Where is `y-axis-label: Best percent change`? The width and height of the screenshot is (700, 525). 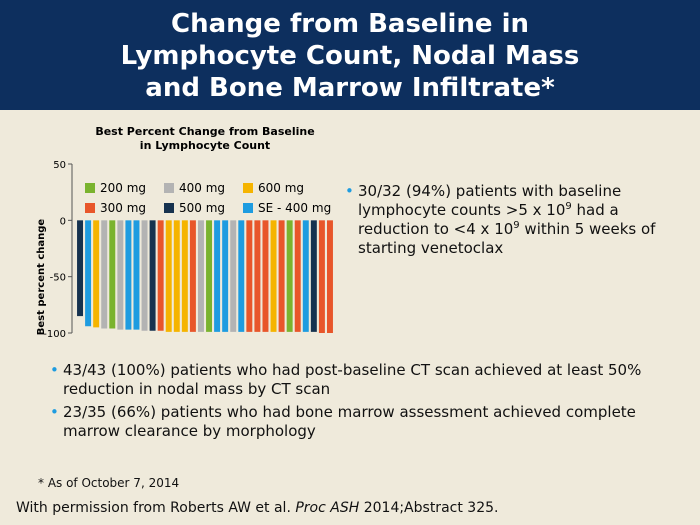 y-axis-label: Best percent change is located at coordinates (41, 277).